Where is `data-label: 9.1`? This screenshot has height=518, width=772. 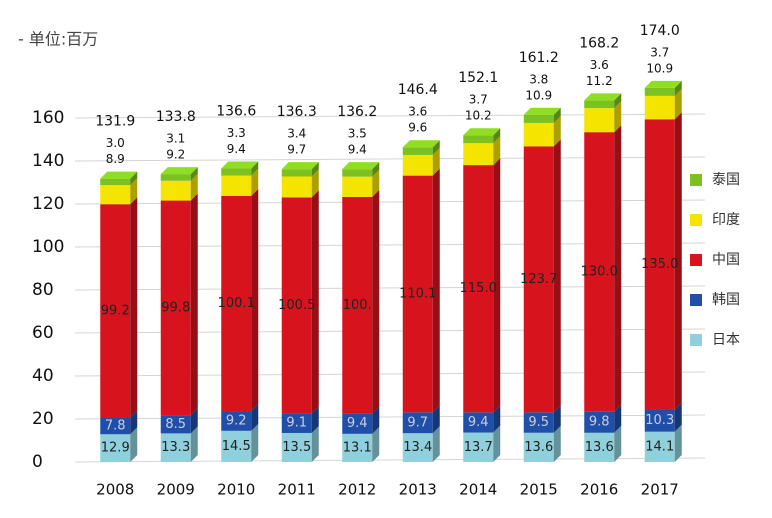 data-label: 9.1 is located at coordinates (296, 423).